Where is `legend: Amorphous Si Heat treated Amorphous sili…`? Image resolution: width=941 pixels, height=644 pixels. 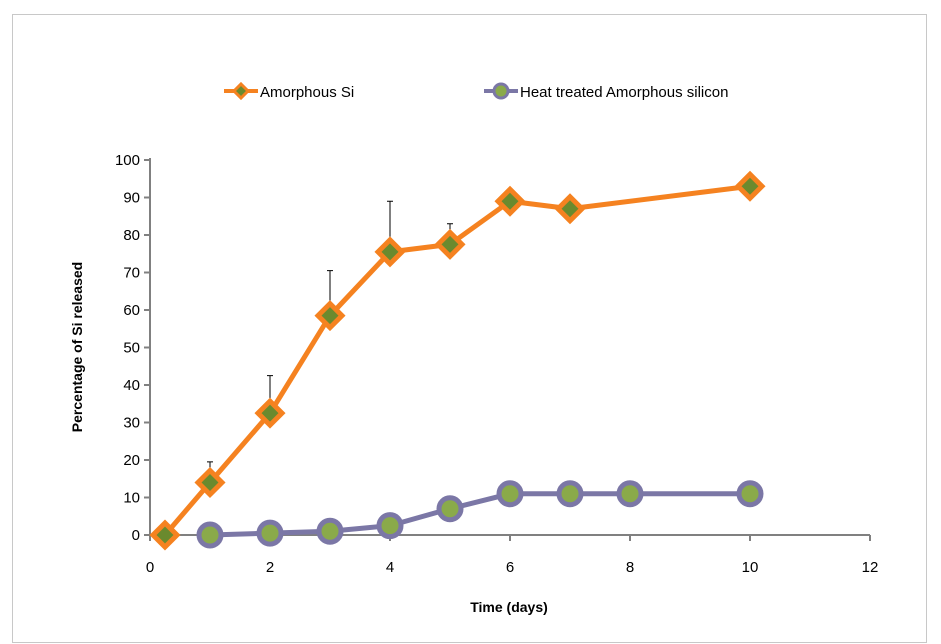 legend: Amorphous Si Heat treated Amorphous sili… is located at coordinates (476, 91).